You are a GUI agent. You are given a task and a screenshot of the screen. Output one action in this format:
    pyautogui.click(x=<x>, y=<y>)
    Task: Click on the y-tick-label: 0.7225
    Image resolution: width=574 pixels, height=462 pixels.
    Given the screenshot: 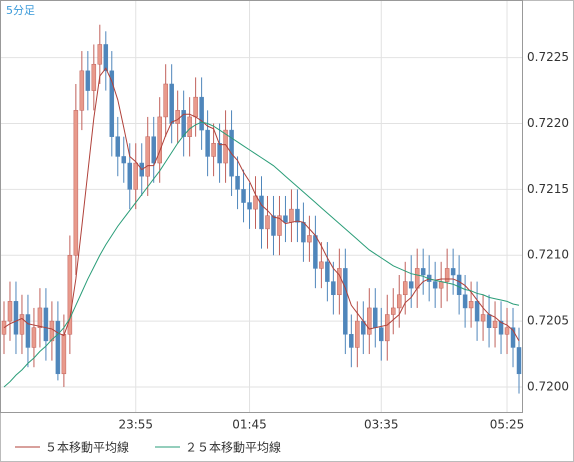 What is the action you would take?
    pyautogui.click(x=548, y=57)
    